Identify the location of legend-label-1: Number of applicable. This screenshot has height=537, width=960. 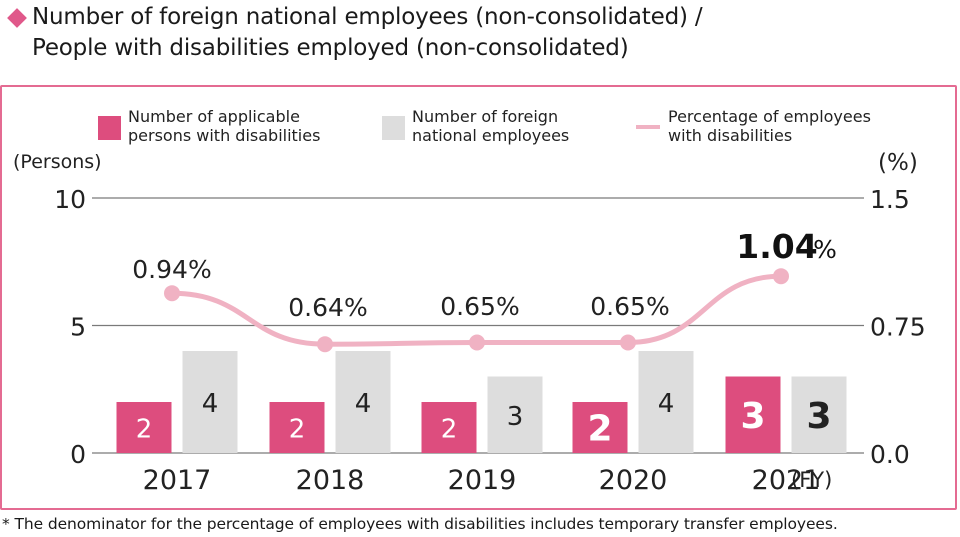
(214, 116).